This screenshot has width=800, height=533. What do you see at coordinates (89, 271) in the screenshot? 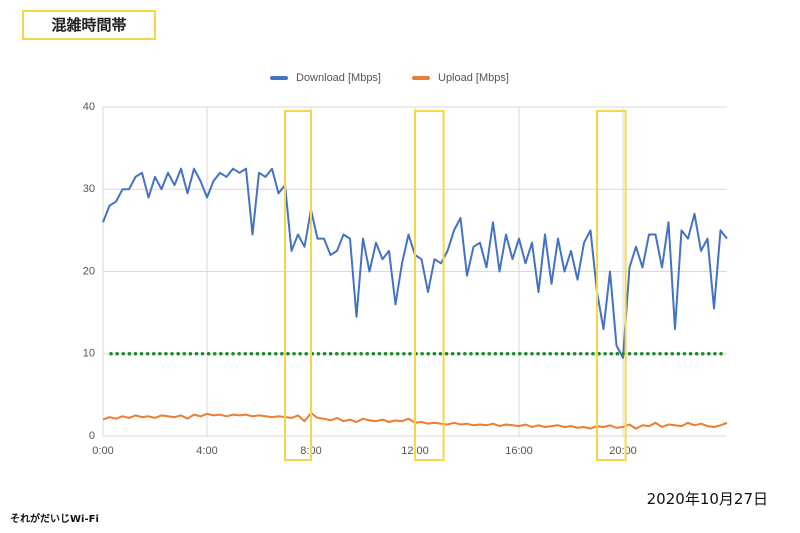
I see `y-tick-label: 20` at bounding box center [89, 271].